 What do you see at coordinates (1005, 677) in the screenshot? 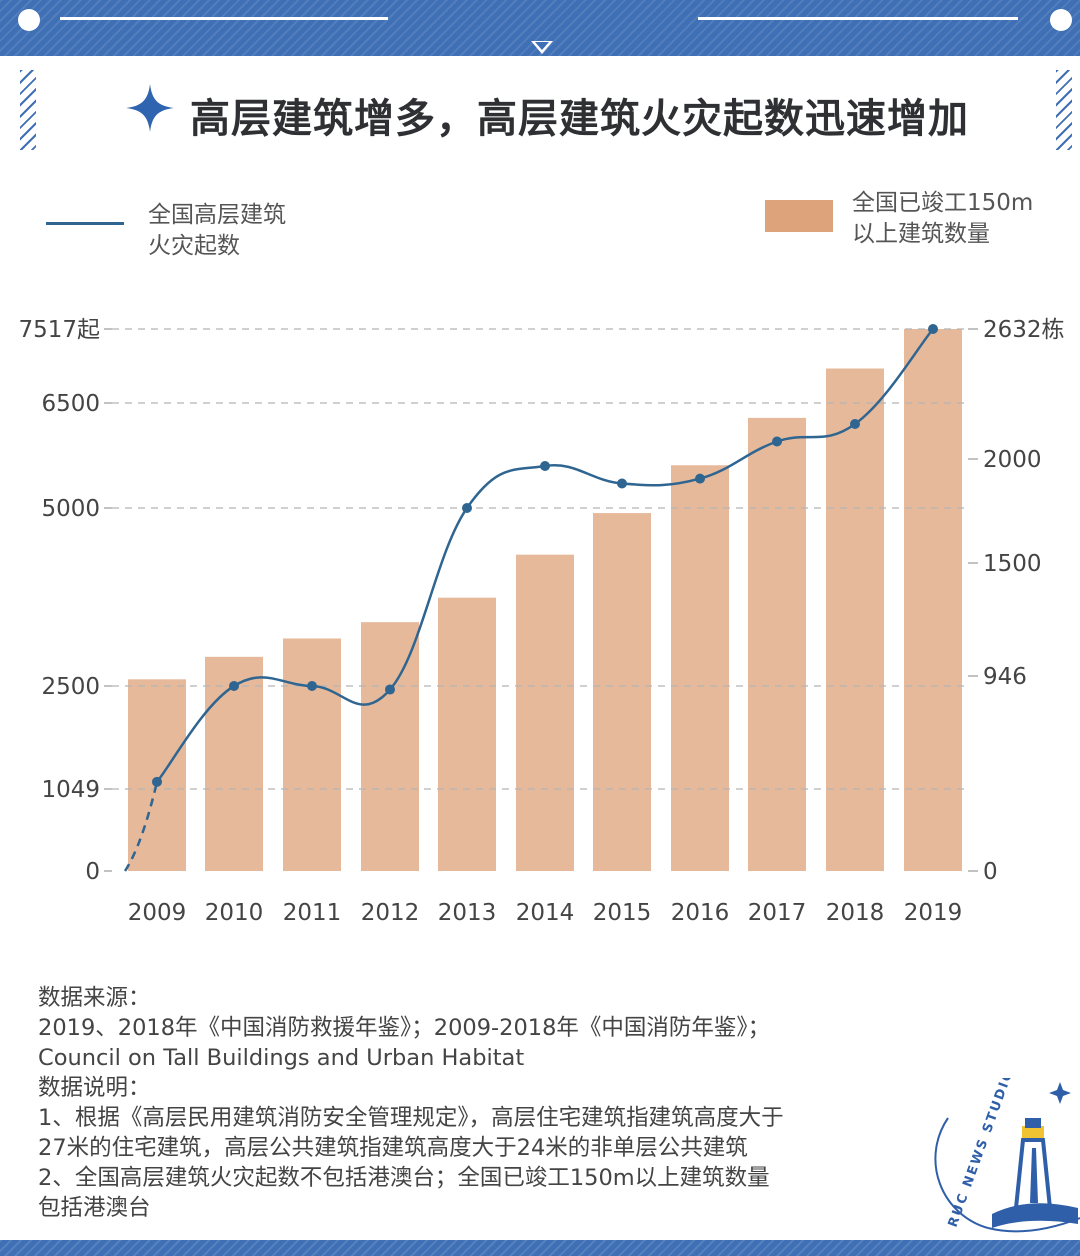
I see `right-tick-label: 946` at bounding box center [1005, 677].